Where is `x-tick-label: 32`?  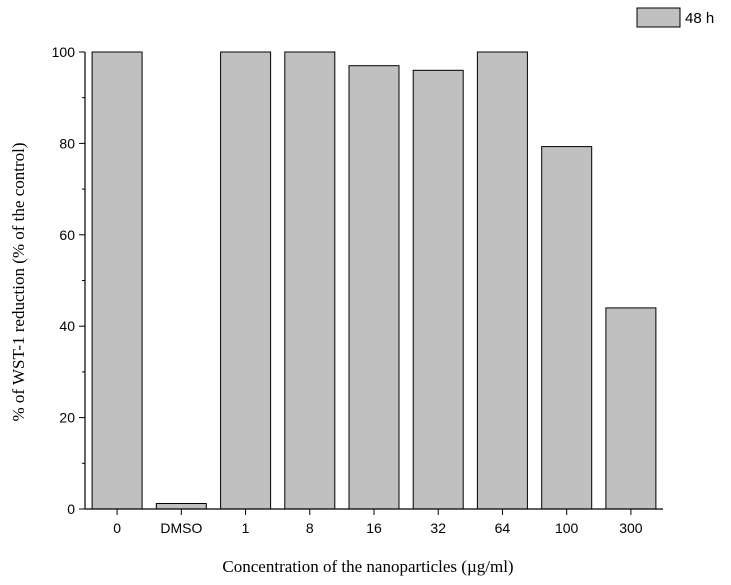 x-tick-label: 32 is located at coordinates (438, 528).